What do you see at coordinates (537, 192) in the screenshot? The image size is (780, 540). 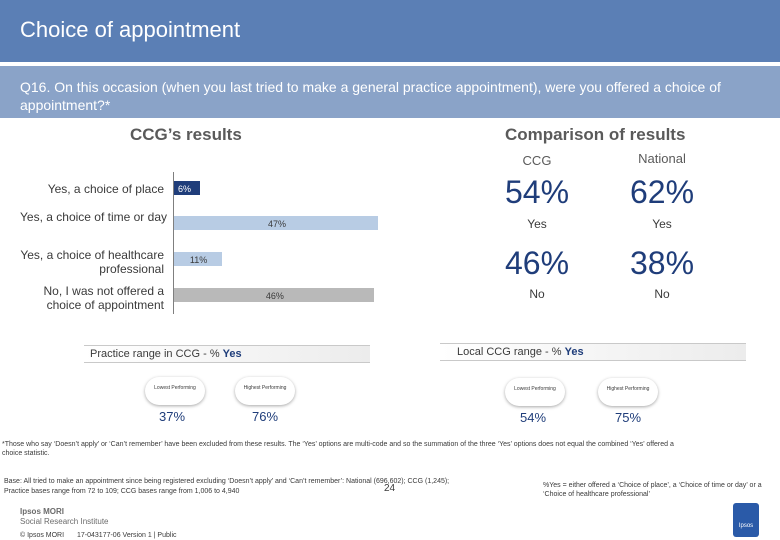 I see `yes-ccg-value: 54%` at bounding box center [537, 192].